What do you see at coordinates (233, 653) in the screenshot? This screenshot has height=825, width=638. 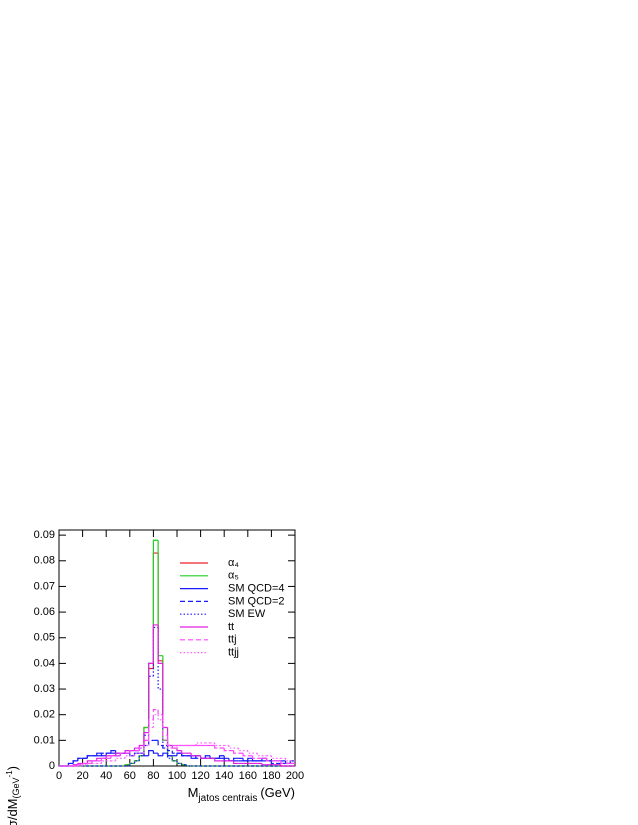 I see `legend-label: ttjj` at bounding box center [233, 653].